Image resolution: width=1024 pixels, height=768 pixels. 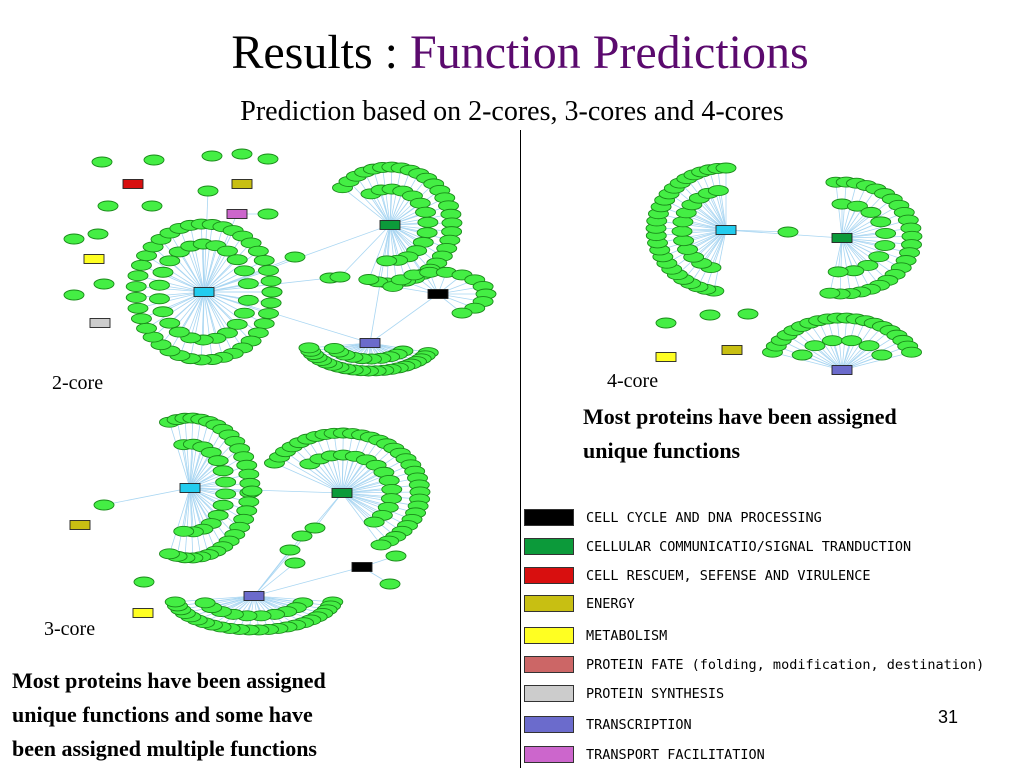 I want to click on legend-label: CELLULAR COMMUNICATIO/SIGNAL TRANDUCTION, so click(x=749, y=547).